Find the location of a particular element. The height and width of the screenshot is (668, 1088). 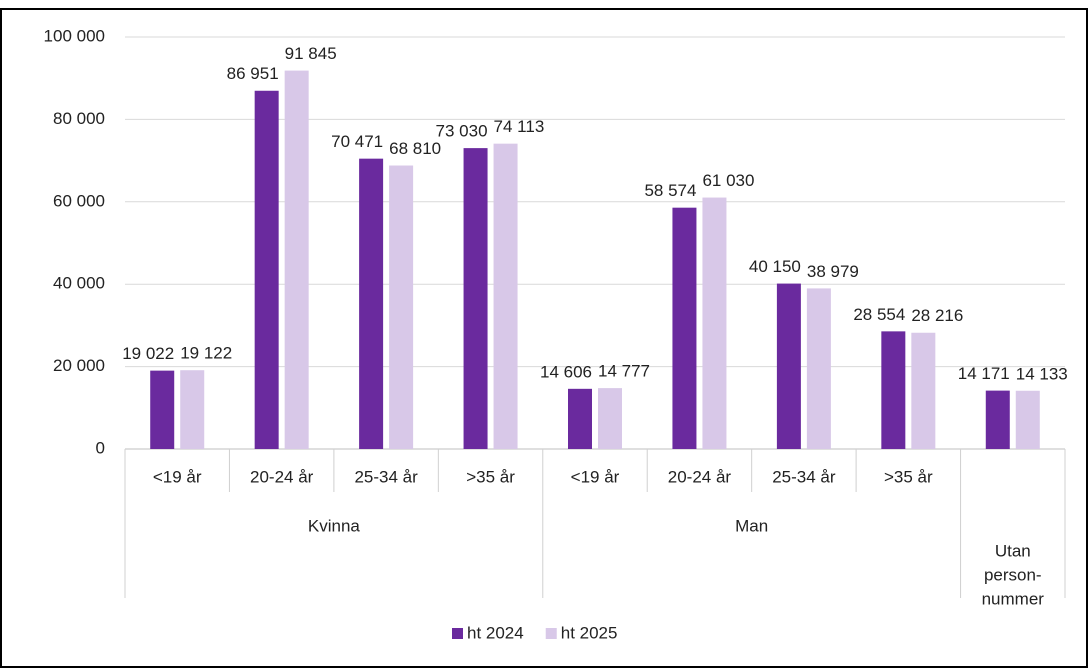

data-label: 38 979 is located at coordinates (833, 271).